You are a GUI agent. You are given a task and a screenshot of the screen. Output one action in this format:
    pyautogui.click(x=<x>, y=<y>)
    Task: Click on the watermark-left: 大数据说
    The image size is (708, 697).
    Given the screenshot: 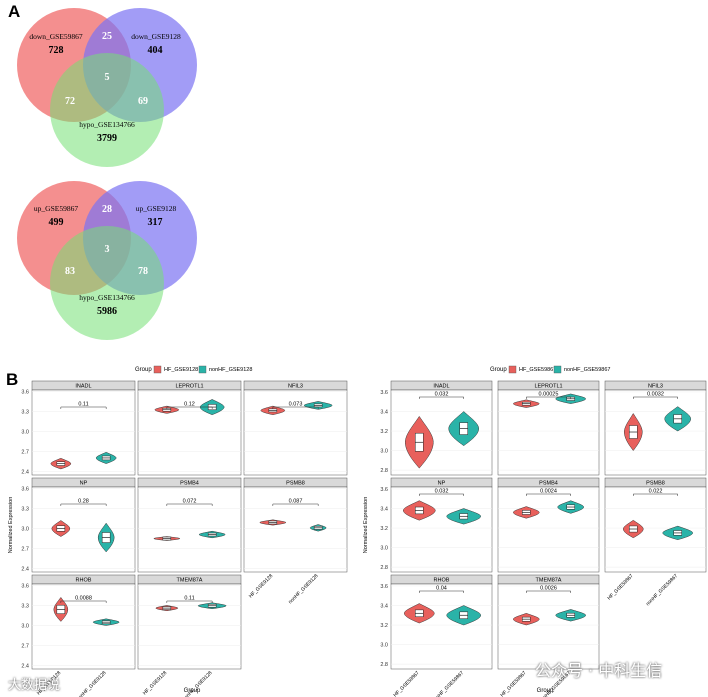 What is the action you would take?
    pyautogui.click(x=34, y=685)
    